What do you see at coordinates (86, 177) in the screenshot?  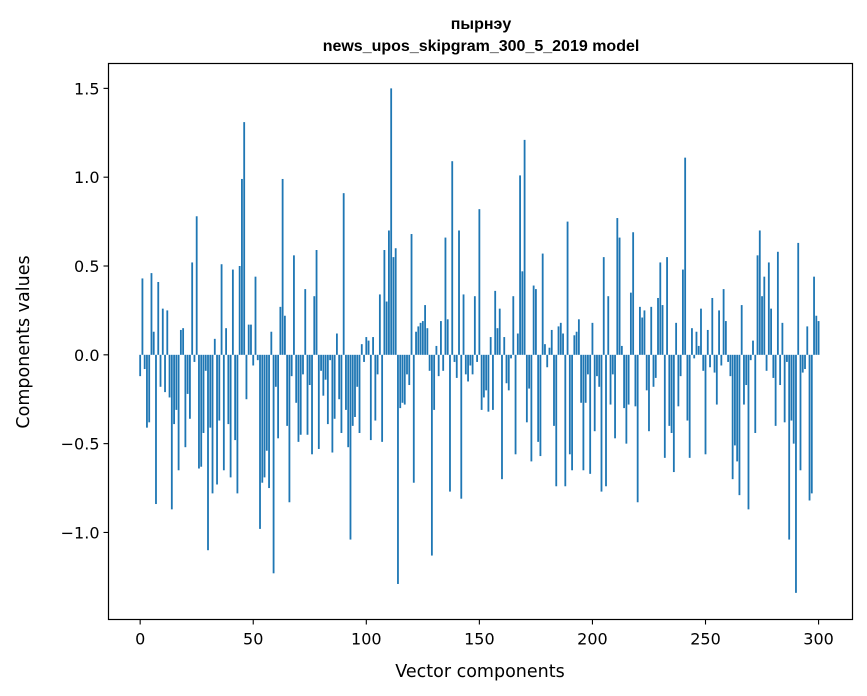 I see `y-tick-label: 1.0` at bounding box center [86, 177].